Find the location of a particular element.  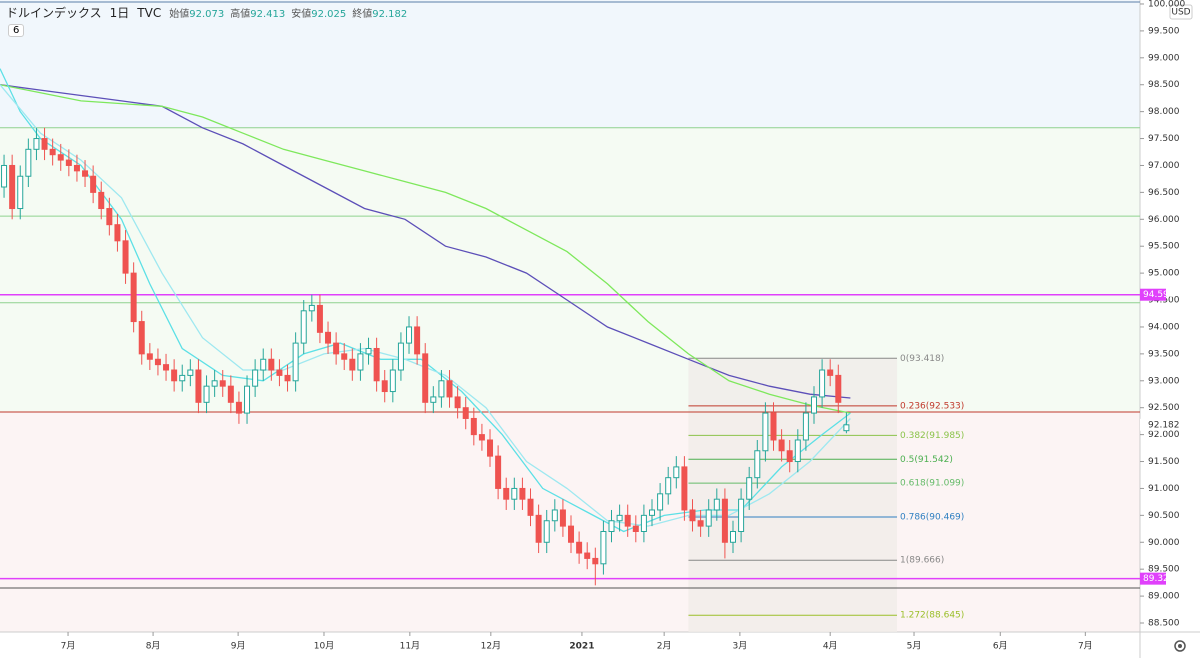

x-tick-label: 12月 is located at coordinates (491, 646).